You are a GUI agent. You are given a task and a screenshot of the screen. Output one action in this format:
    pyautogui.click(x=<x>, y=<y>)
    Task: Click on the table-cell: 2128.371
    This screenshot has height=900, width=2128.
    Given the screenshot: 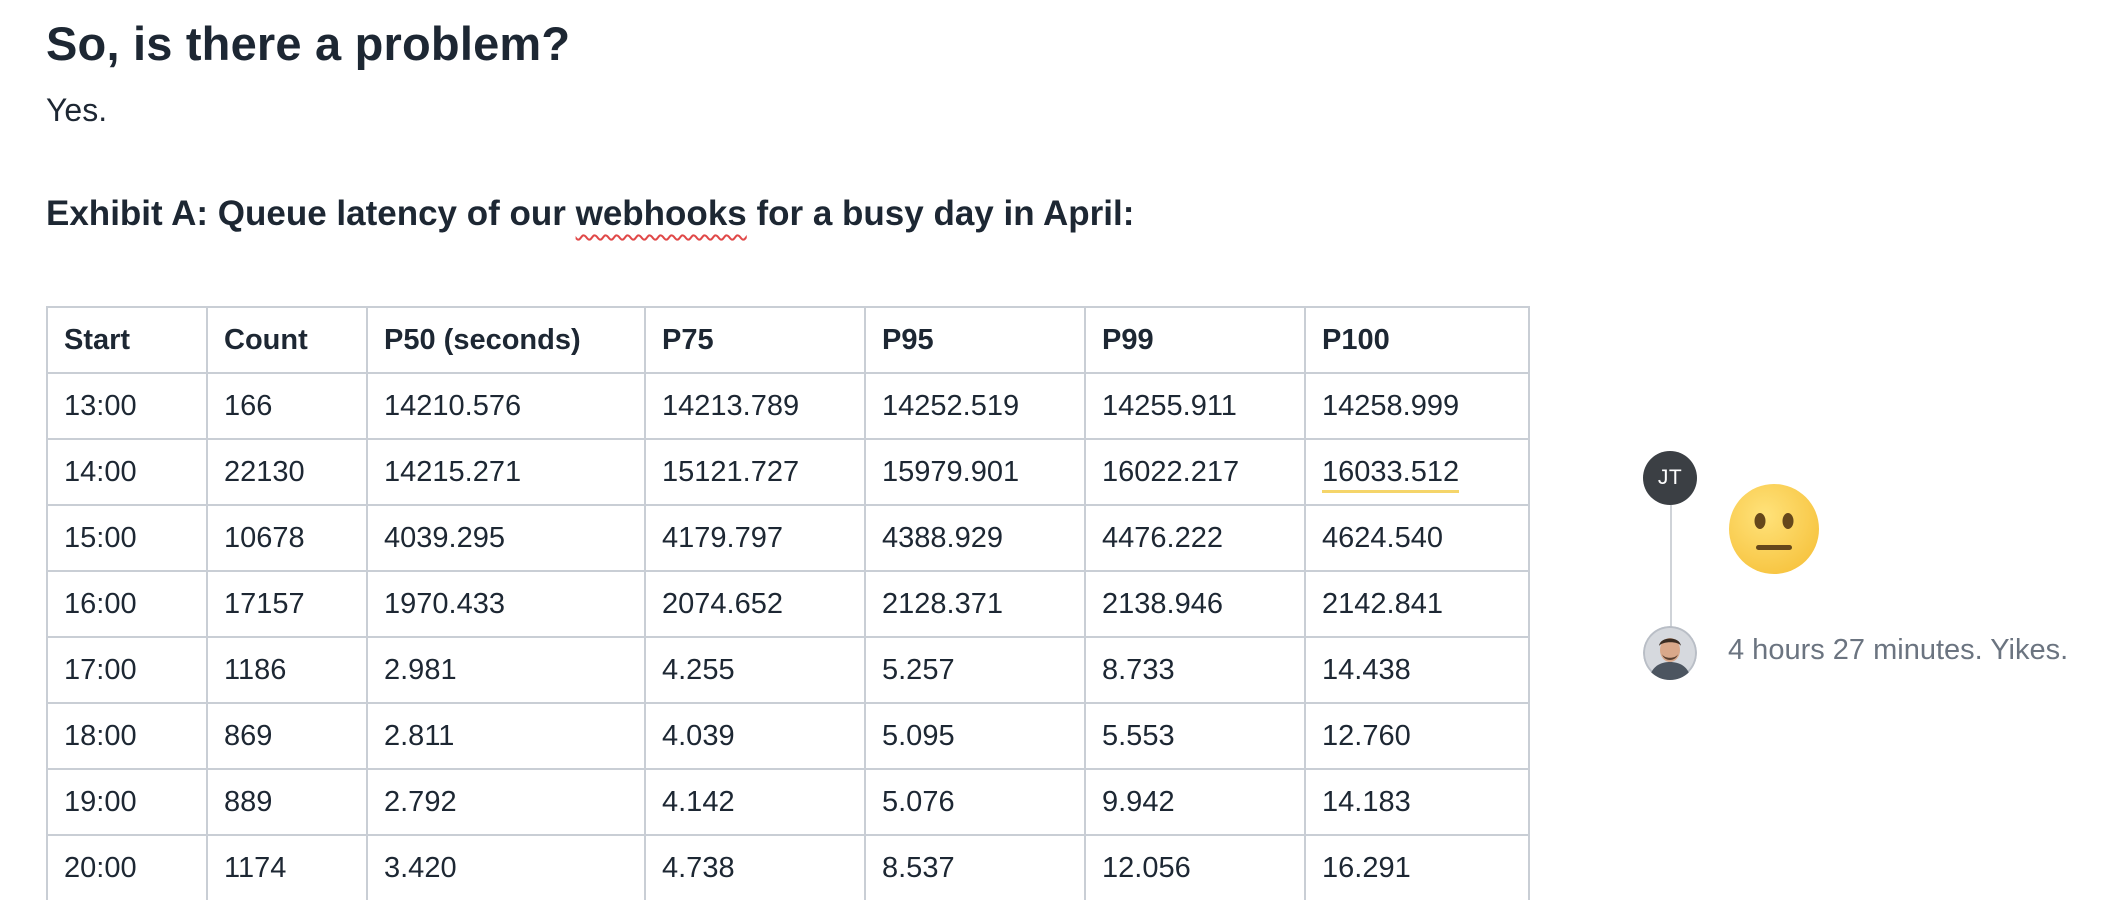 What is the action you would take?
    pyautogui.click(x=975, y=604)
    